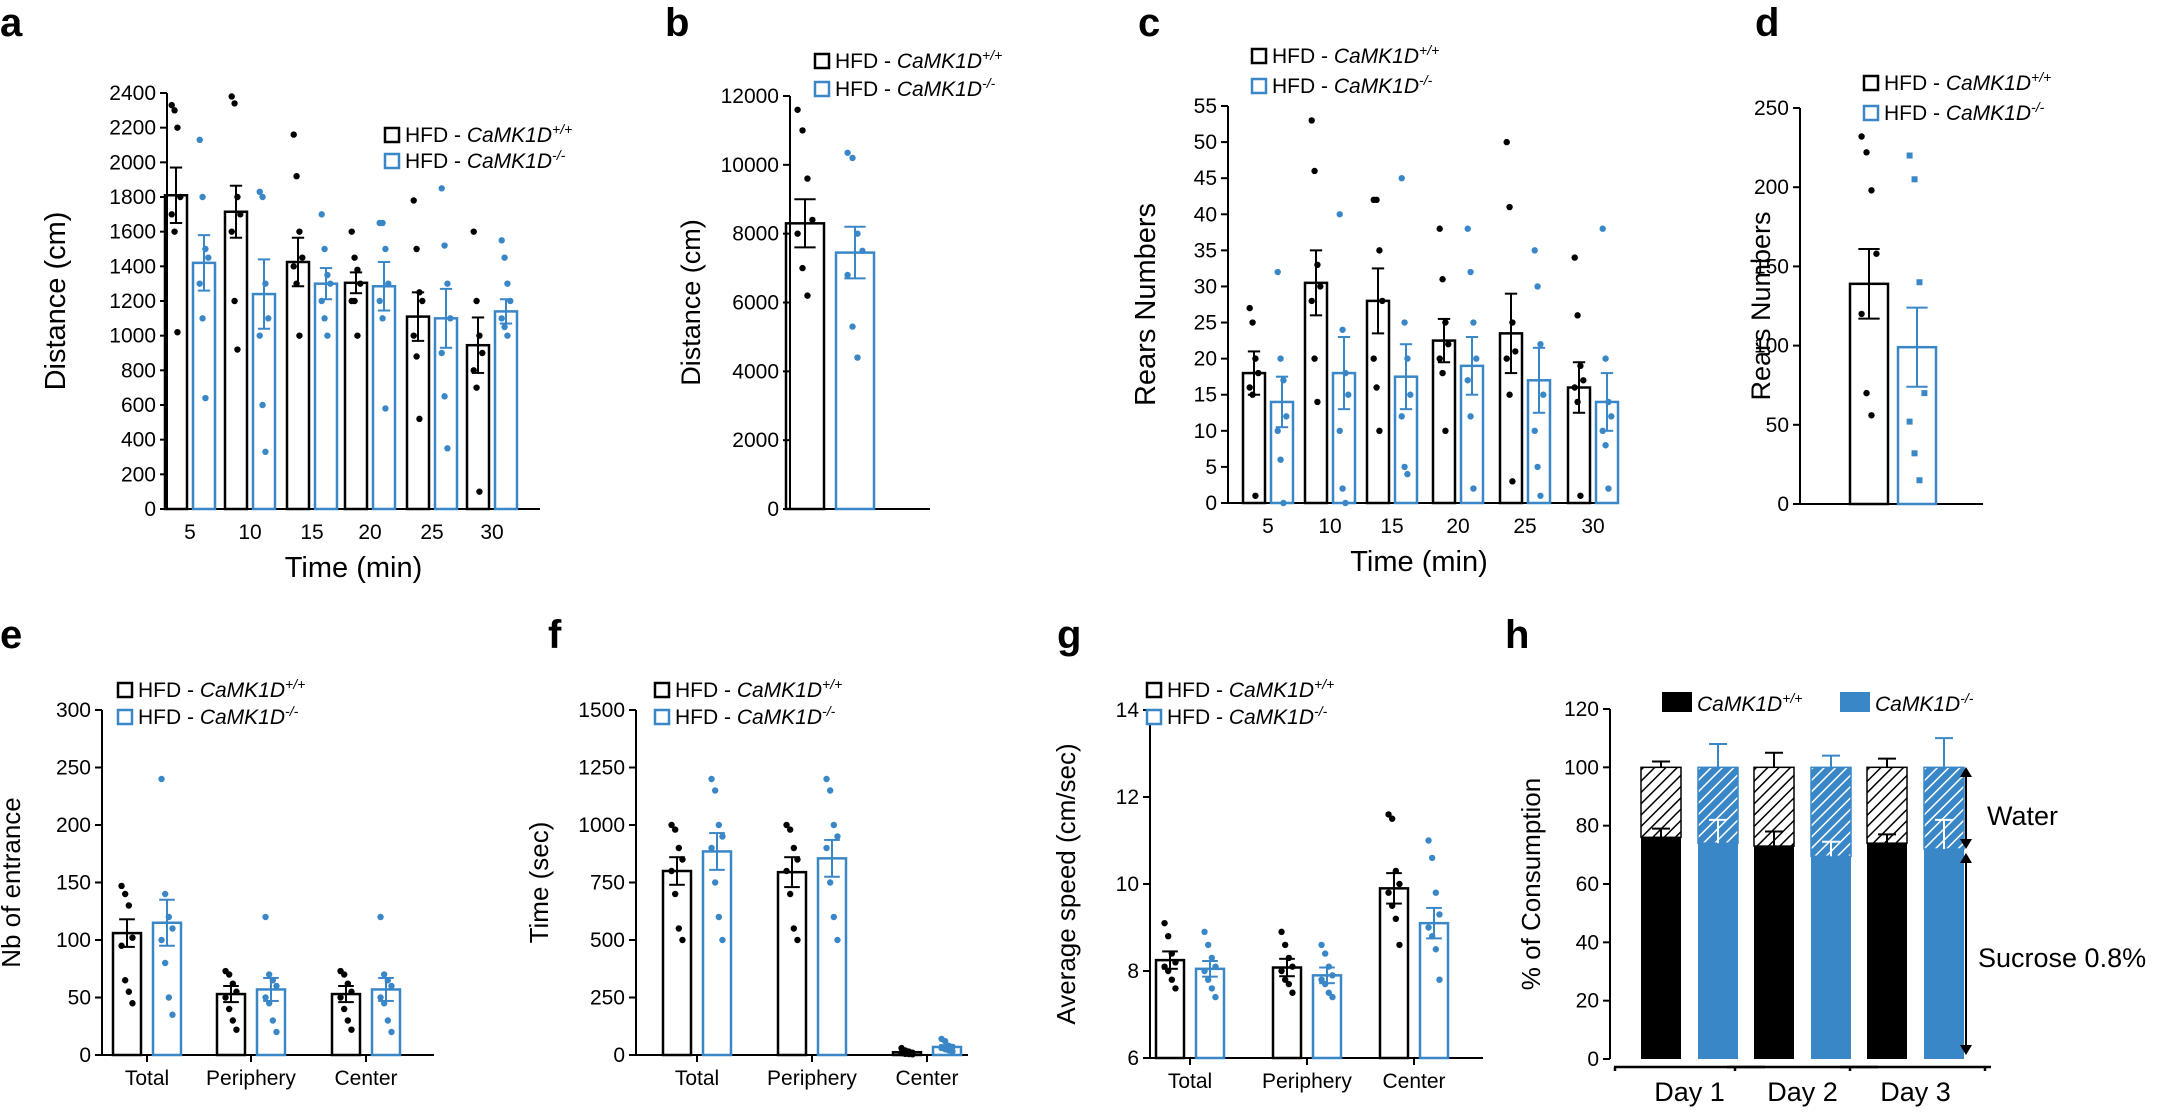 This screenshot has height=1114, width=2168. Describe the element at coordinates (1761, 305) in the screenshot. I see `y-axis-title: Rears Numbers` at that location.